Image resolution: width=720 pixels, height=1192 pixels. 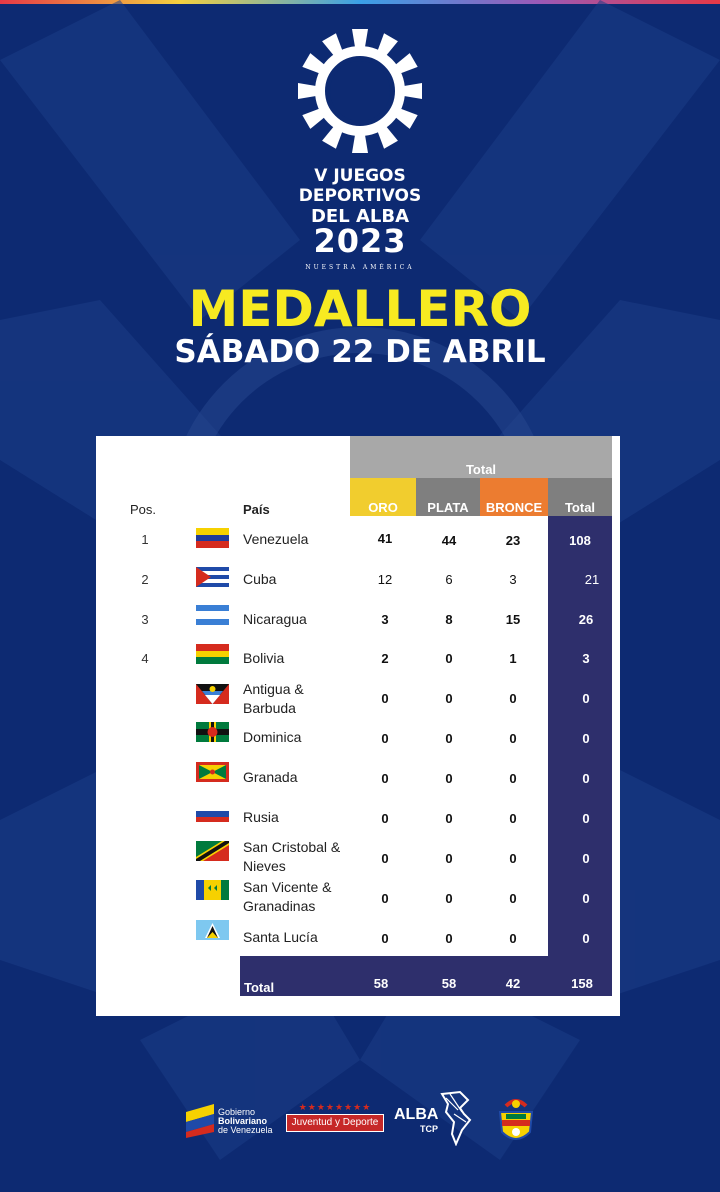 What do you see at coordinates (586, 619) in the screenshot?
I see `row-total: 26` at bounding box center [586, 619].